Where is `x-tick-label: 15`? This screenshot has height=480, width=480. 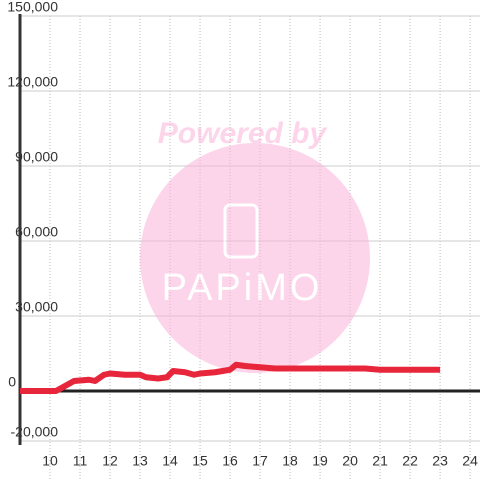 x-tick-label: 15 is located at coordinates (200, 461).